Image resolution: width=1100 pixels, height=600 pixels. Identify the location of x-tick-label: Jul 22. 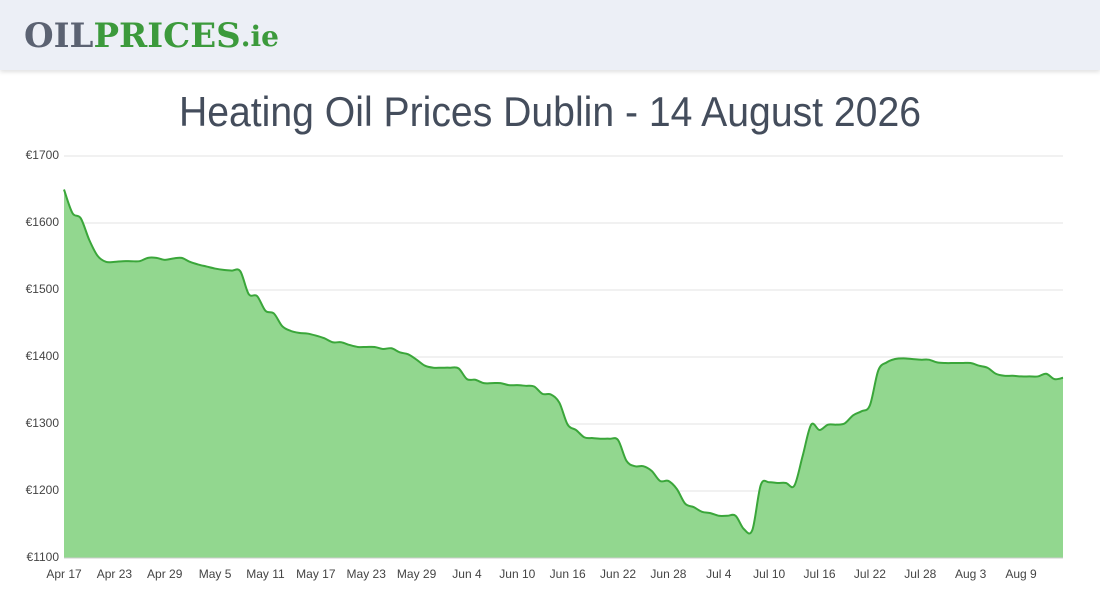
(870, 574).